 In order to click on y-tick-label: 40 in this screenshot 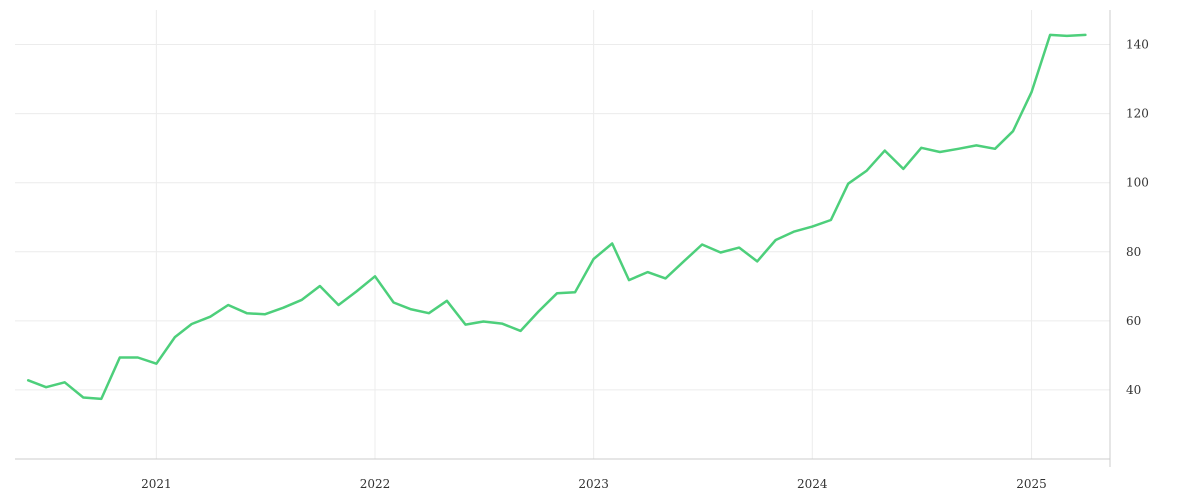, I will do `click(1133, 390)`.